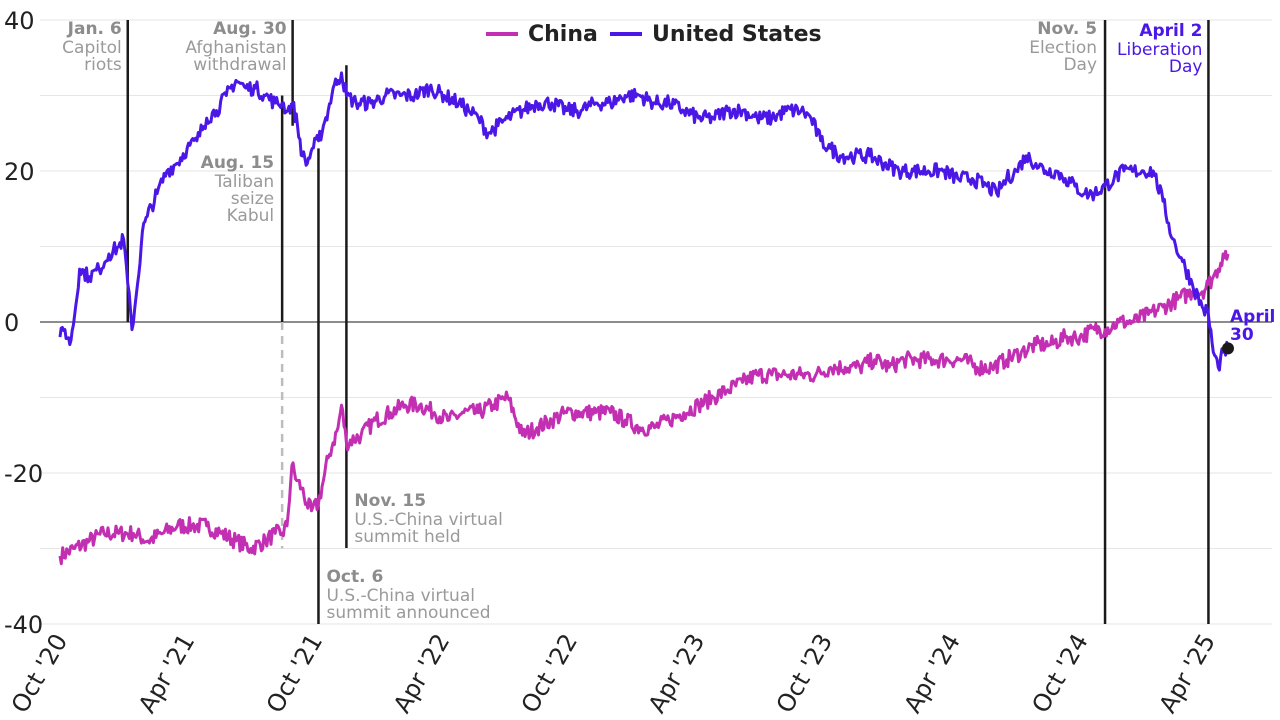 The width and height of the screenshot is (1280, 720). What do you see at coordinates (23, 625) in the screenshot?
I see `y-tick-label: -40` at bounding box center [23, 625].